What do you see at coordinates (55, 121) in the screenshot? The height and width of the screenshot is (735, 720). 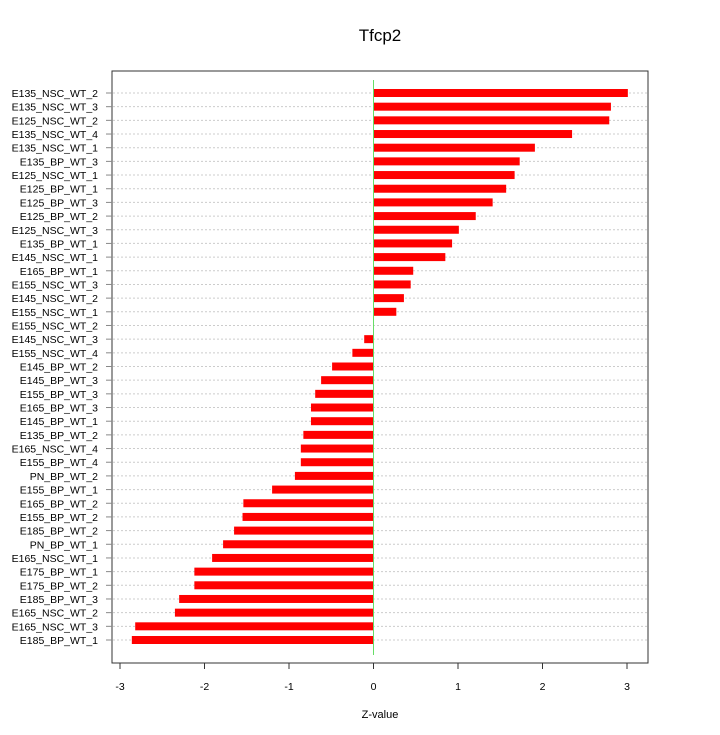 I see `y-tick-label: E125_NSC_WT_2` at bounding box center [55, 121].